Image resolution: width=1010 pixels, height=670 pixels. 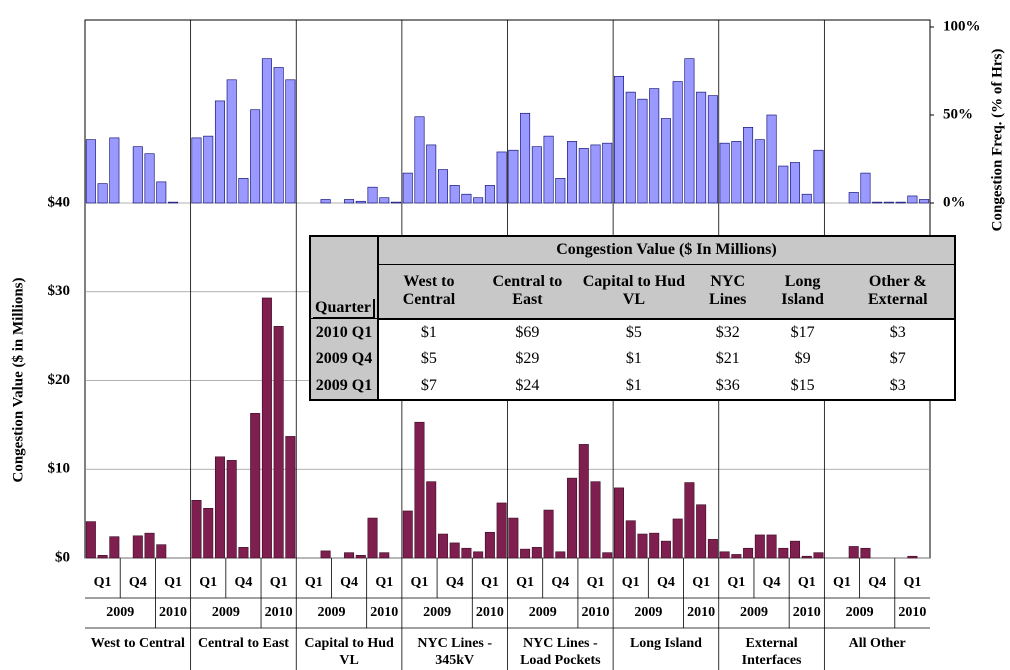 What do you see at coordinates (802, 359) in the screenshot?
I see `table-cell: $9` at bounding box center [802, 359].